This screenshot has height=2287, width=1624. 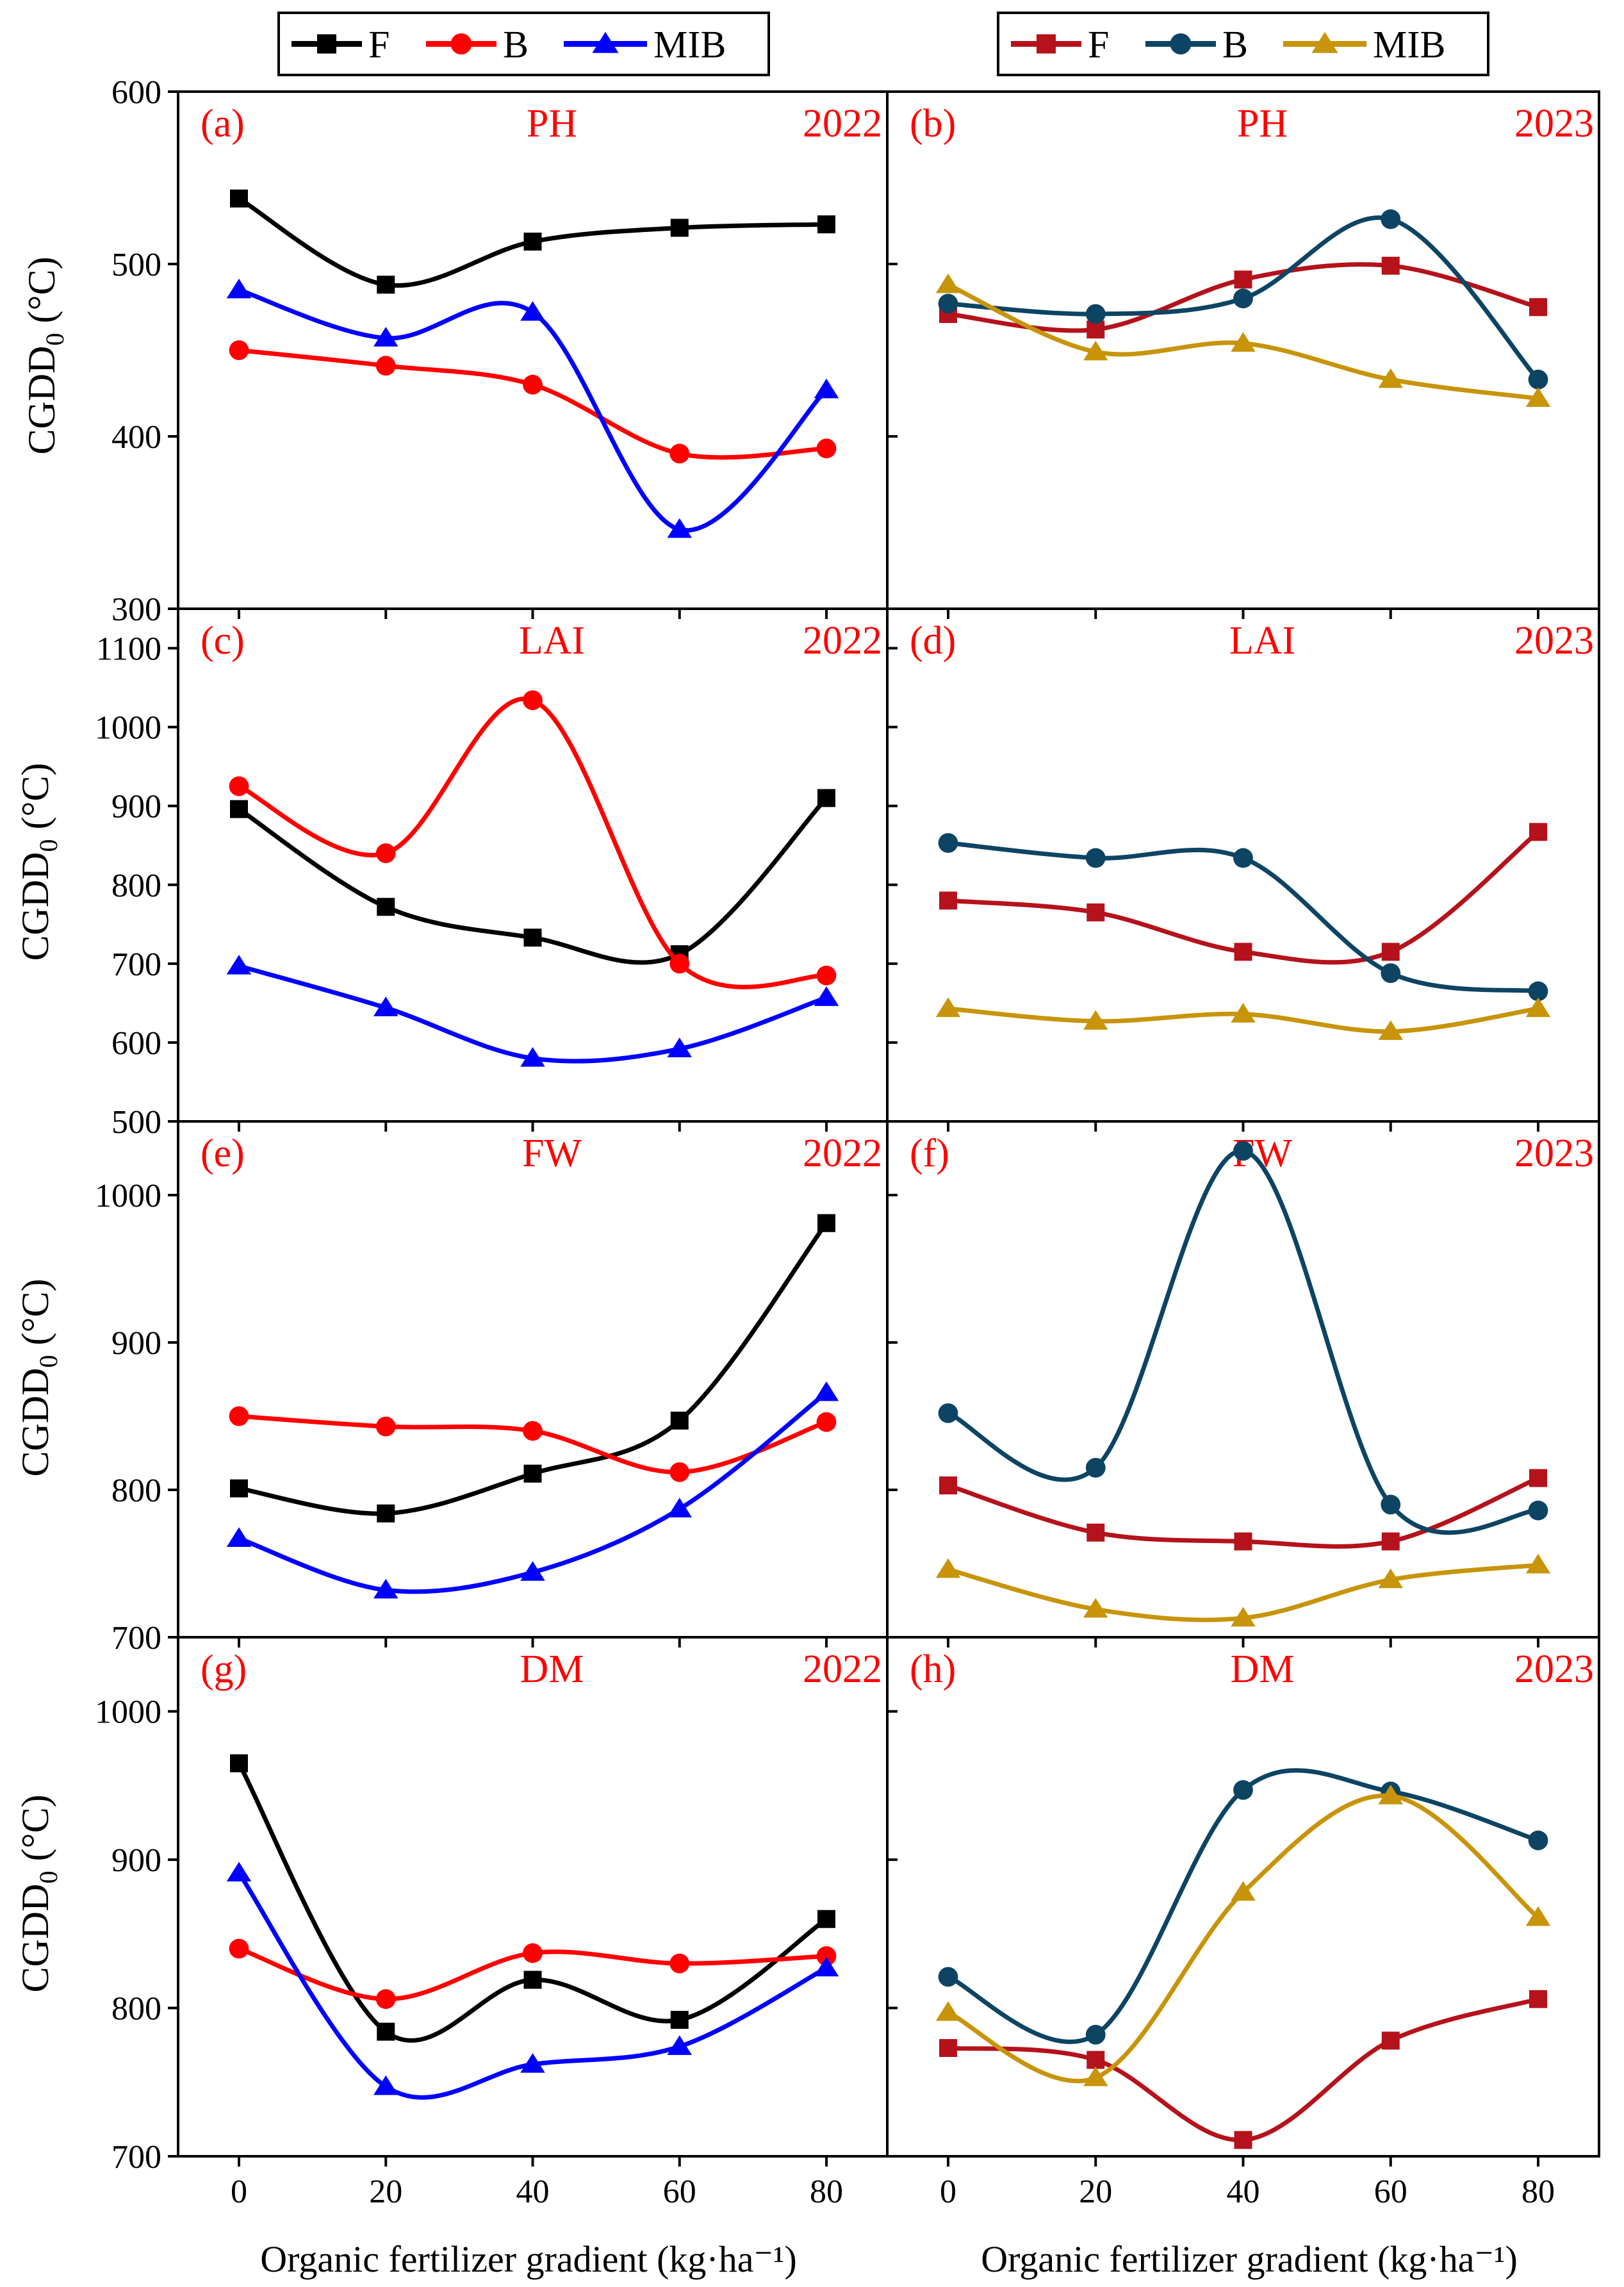 What do you see at coordinates (477, 45) in the screenshot?
I see `legend-entry-b: B` at bounding box center [477, 45].